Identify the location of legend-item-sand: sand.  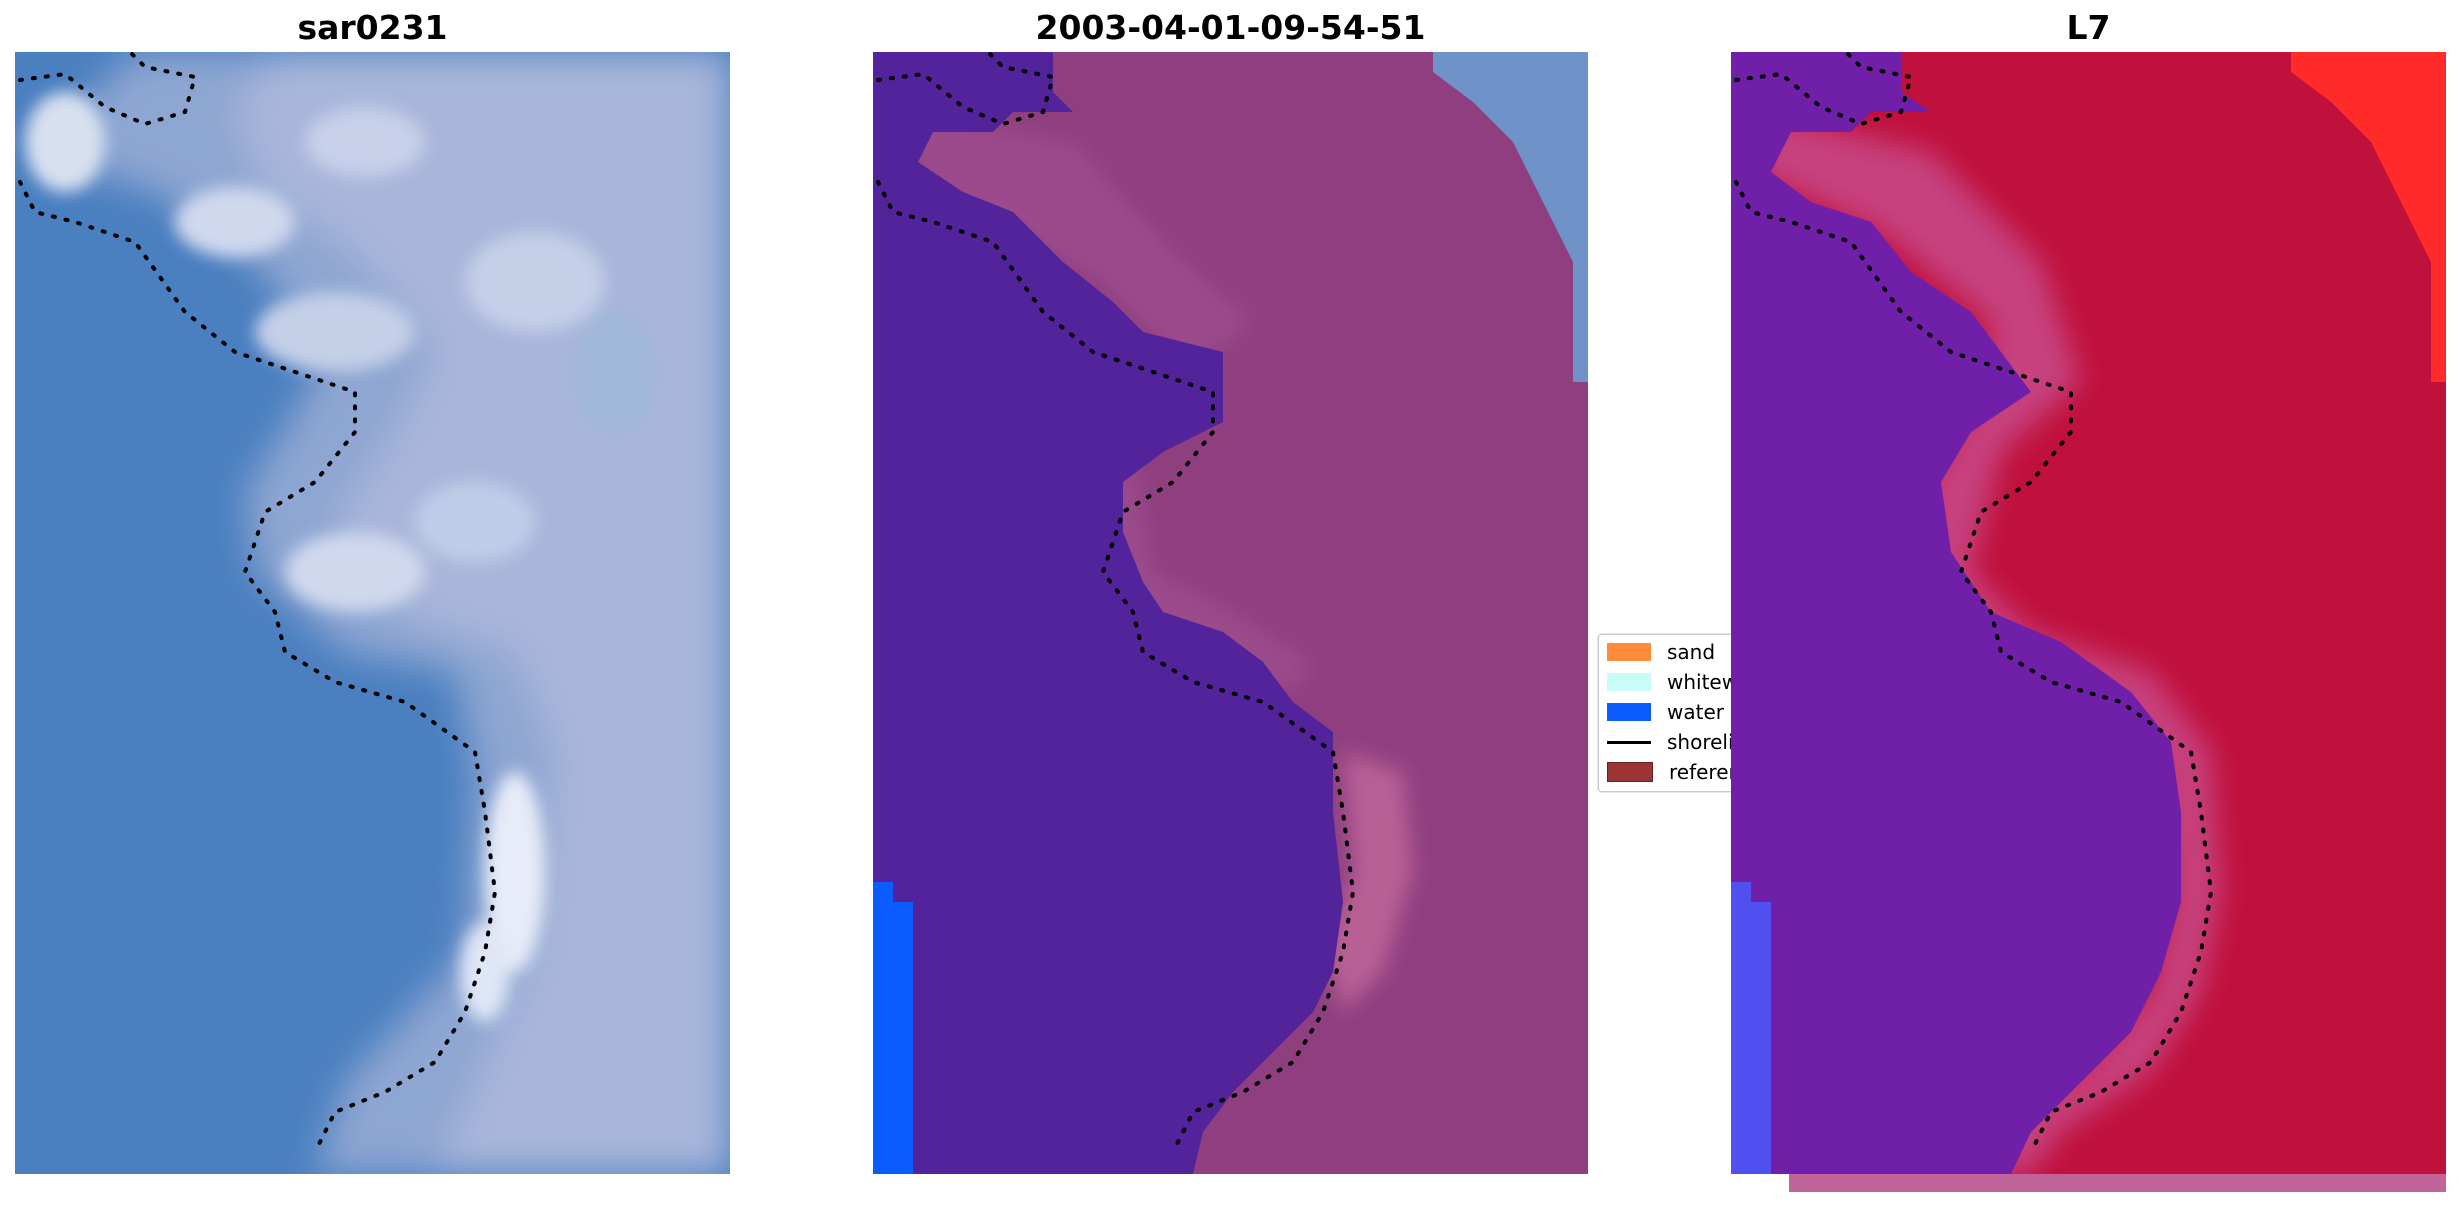
(1661, 652).